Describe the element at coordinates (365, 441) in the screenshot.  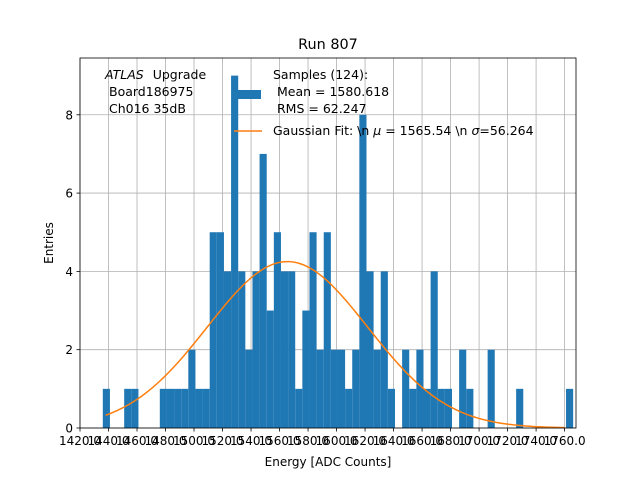
I see `x-tick-label: 1620.0` at that location.